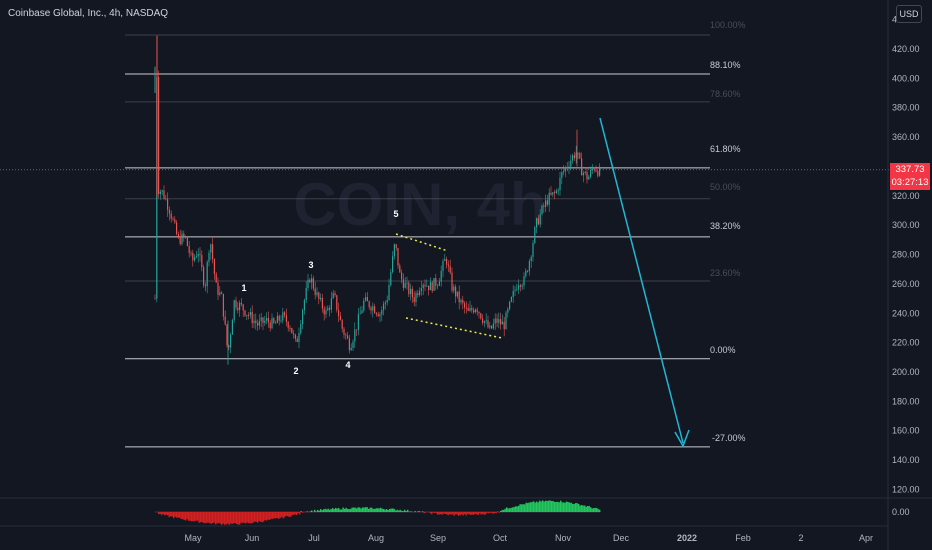 The height and width of the screenshot is (550, 932). What do you see at coordinates (910, 169) in the screenshot?
I see `last-price: 337.73` at bounding box center [910, 169].